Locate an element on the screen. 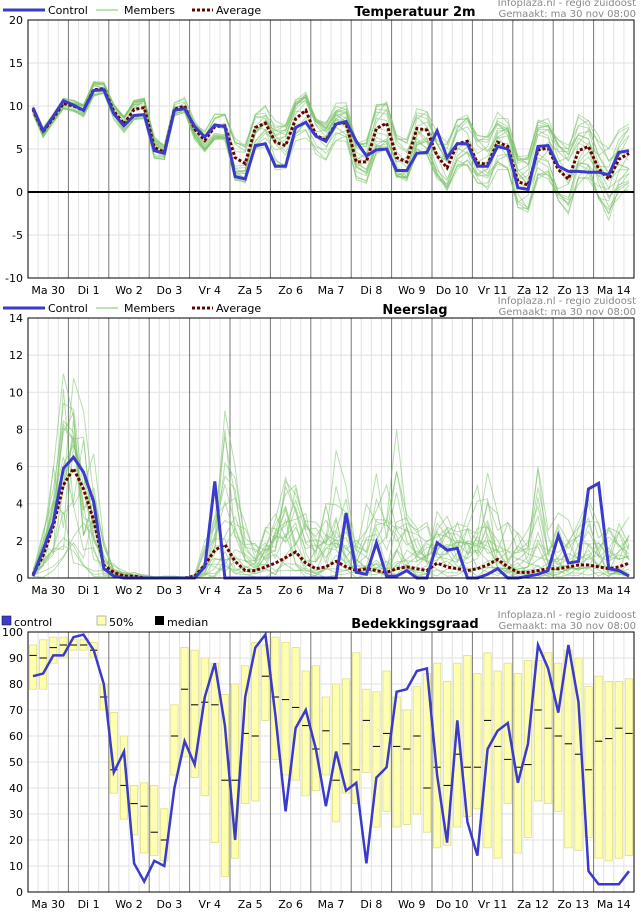  panel3-x-tick-label: Za 12 is located at coordinates (533, 904).